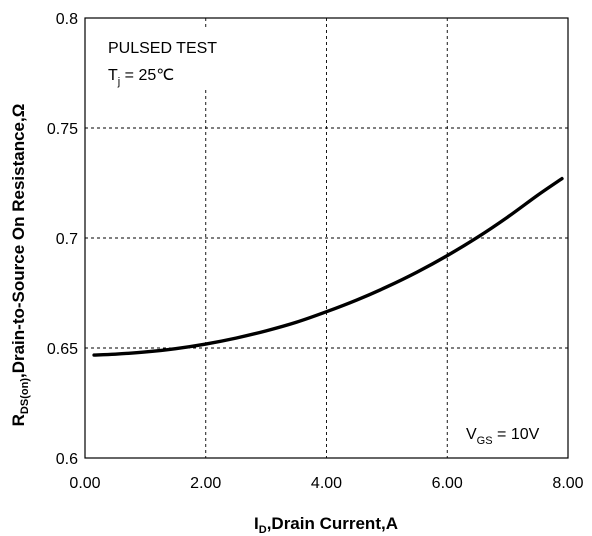  What do you see at coordinates (205, 483) in the screenshot?
I see `x-tick-label: 2.00` at bounding box center [205, 483].